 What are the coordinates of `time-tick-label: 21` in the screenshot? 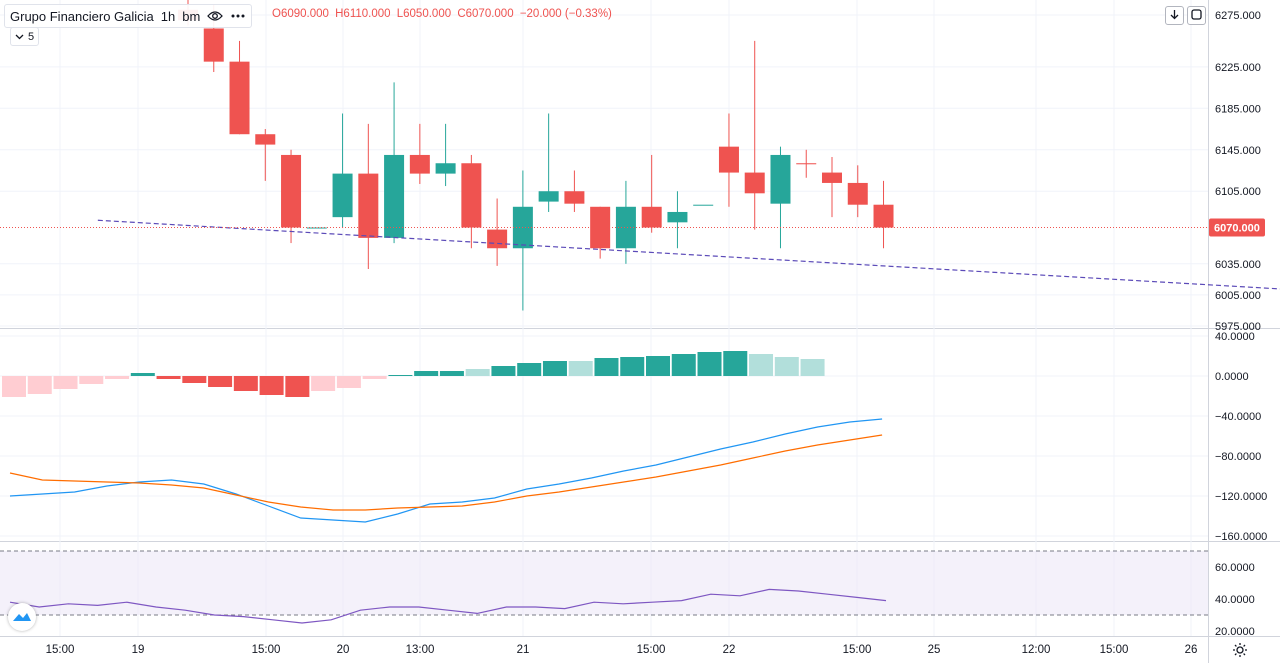 It's located at (523, 650).